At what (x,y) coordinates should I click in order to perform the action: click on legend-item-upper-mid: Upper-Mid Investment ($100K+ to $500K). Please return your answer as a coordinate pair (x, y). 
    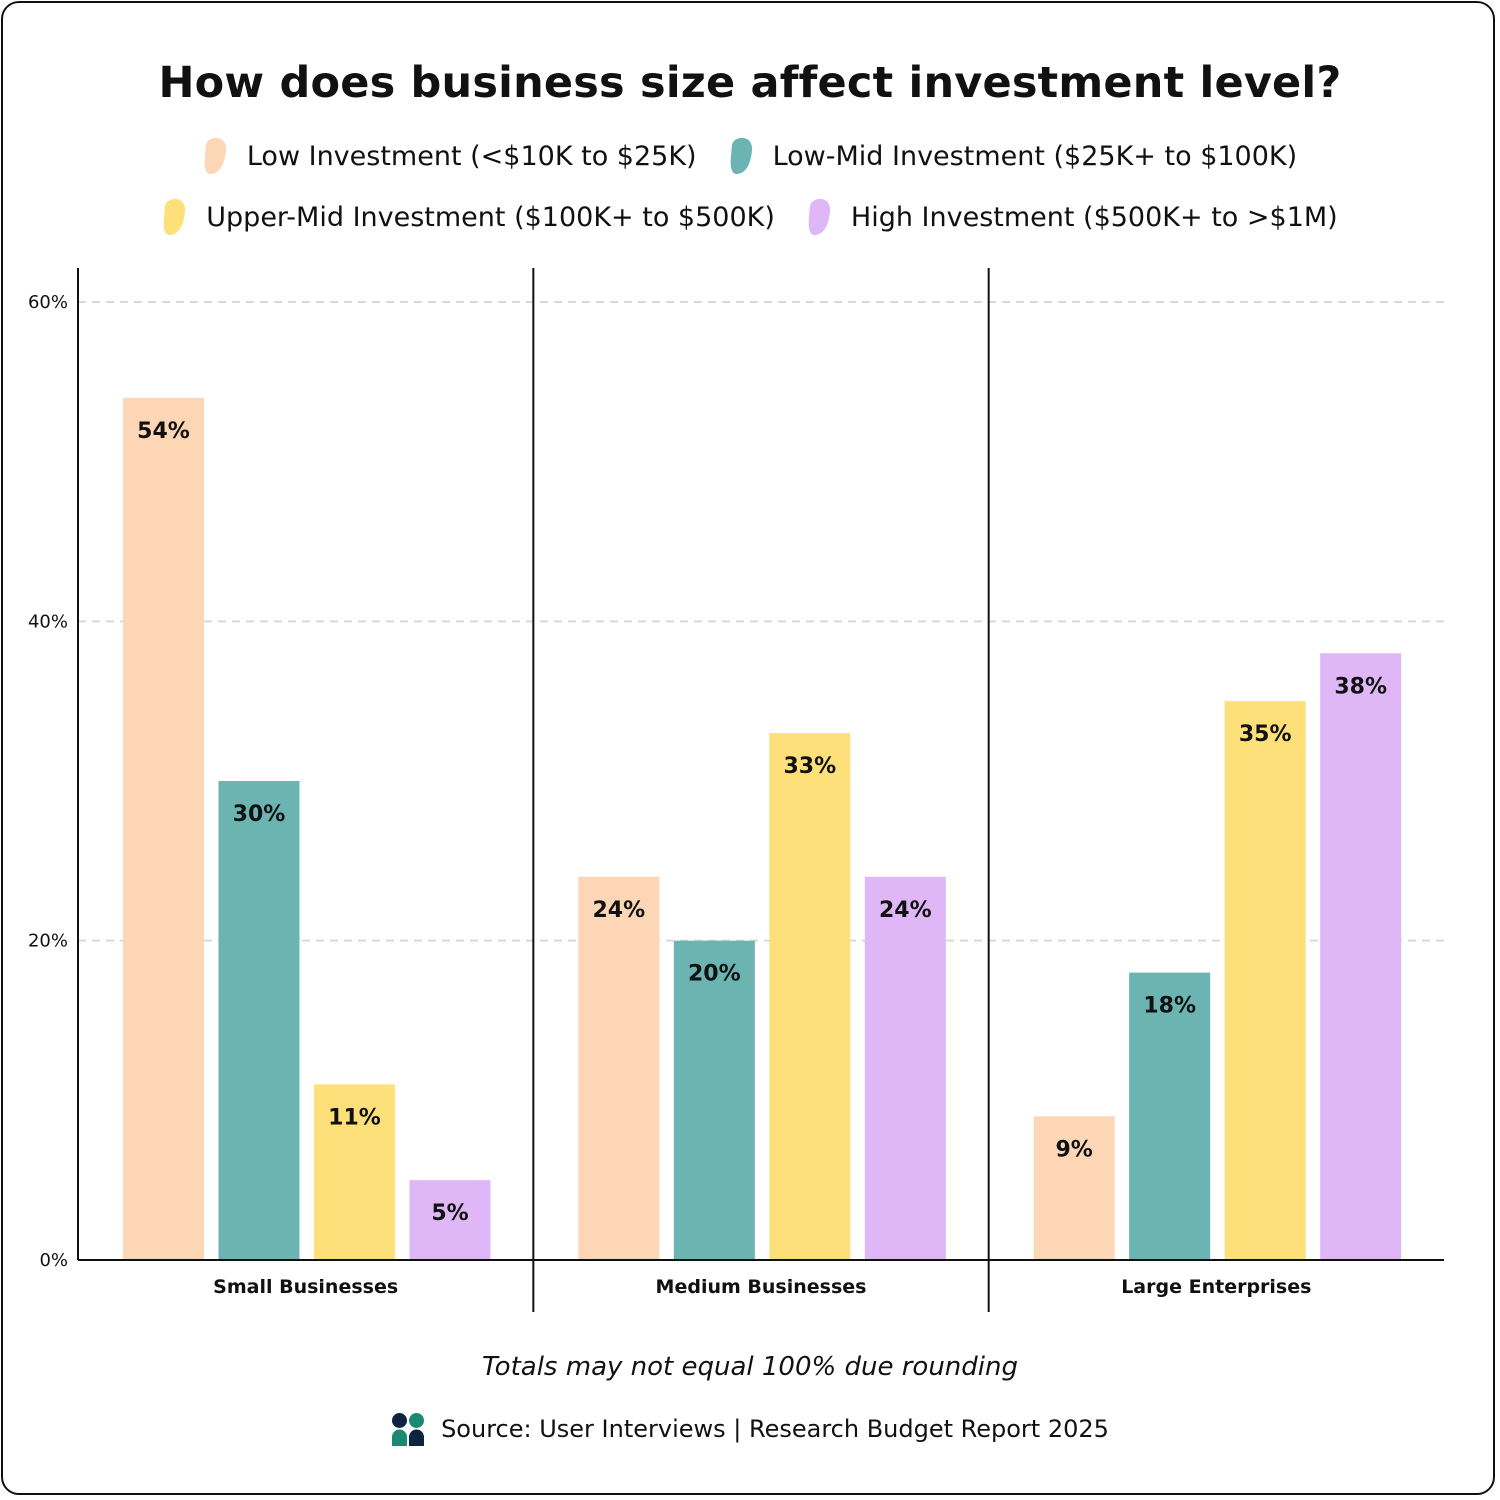
    Looking at the image, I should click on (468, 217).